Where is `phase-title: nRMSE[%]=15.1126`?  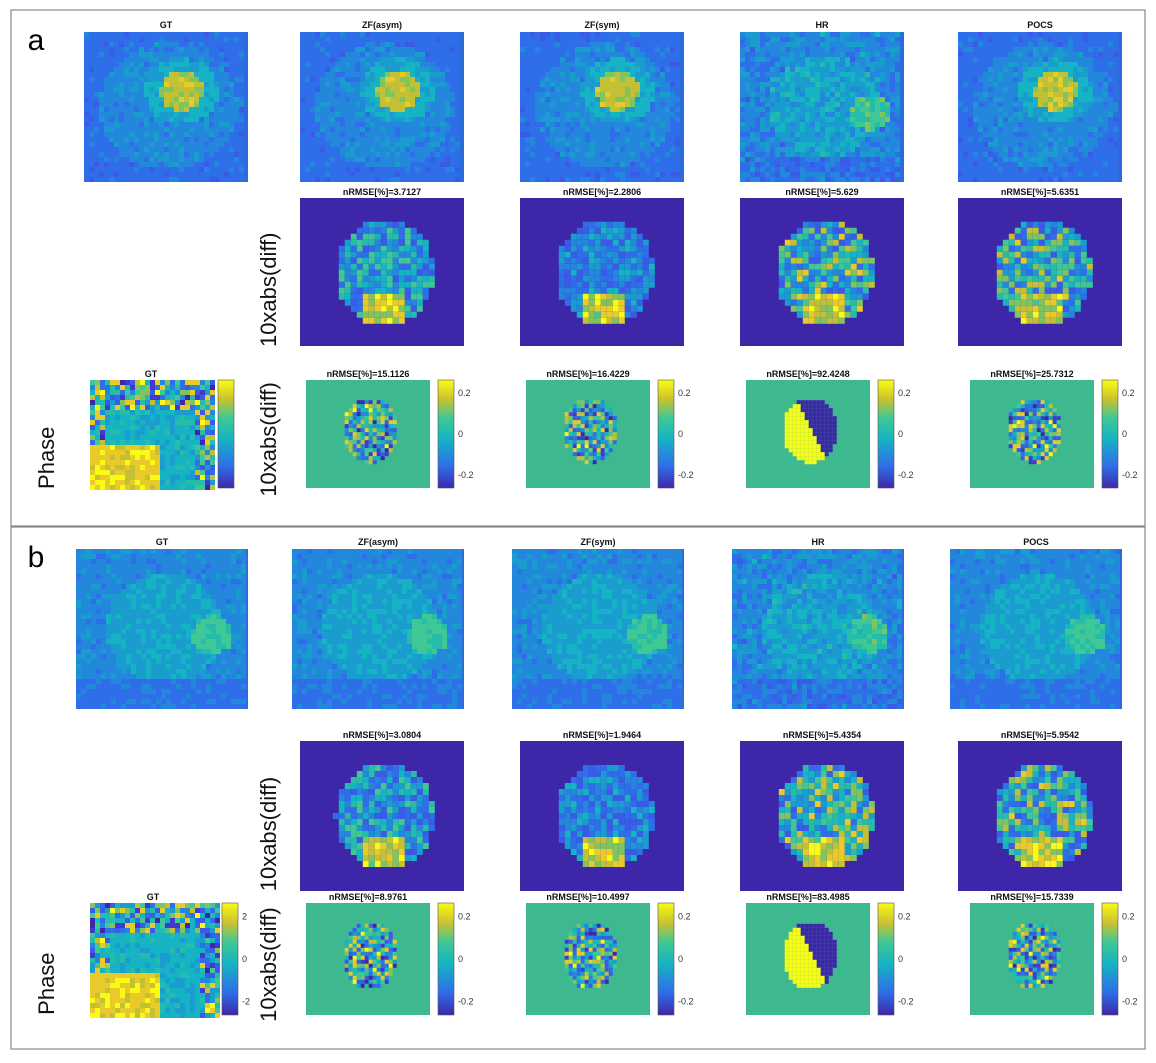
phase-title: nRMSE[%]=15.1126 is located at coordinates (368, 374).